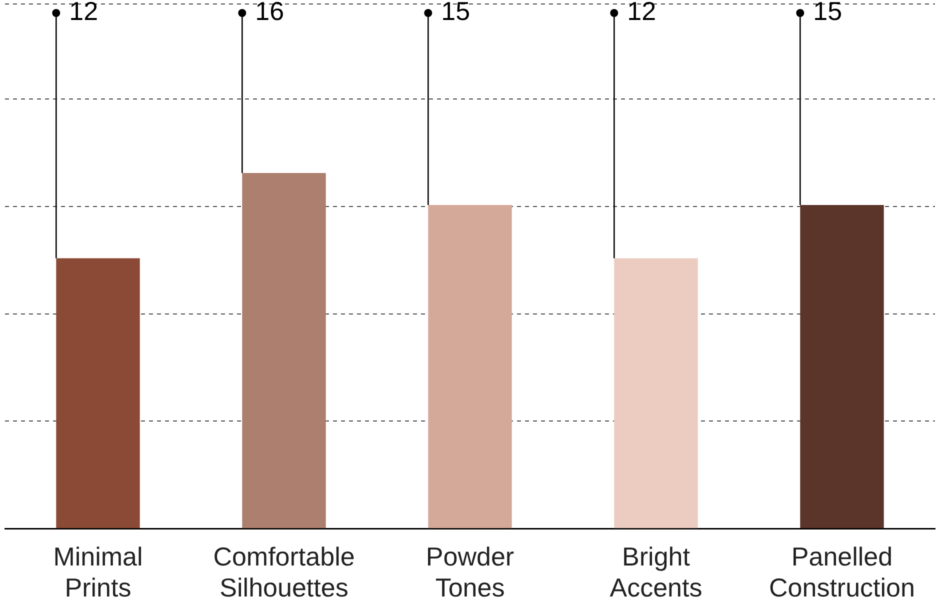 This screenshot has height=611, width=940. I want to click on x-tick-label: Powder Tones, so click(470, 572).